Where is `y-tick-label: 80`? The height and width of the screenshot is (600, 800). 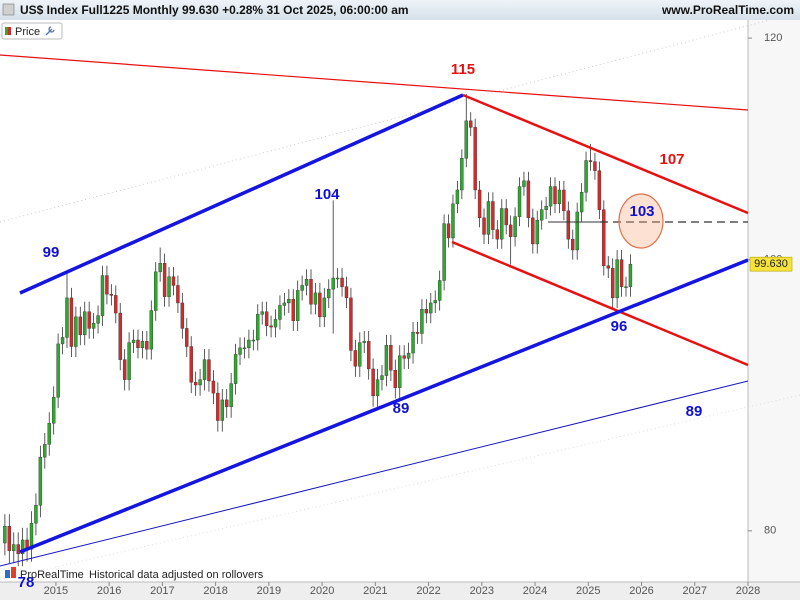 y-tick-label: 80 is located at coordinates (770, 531).